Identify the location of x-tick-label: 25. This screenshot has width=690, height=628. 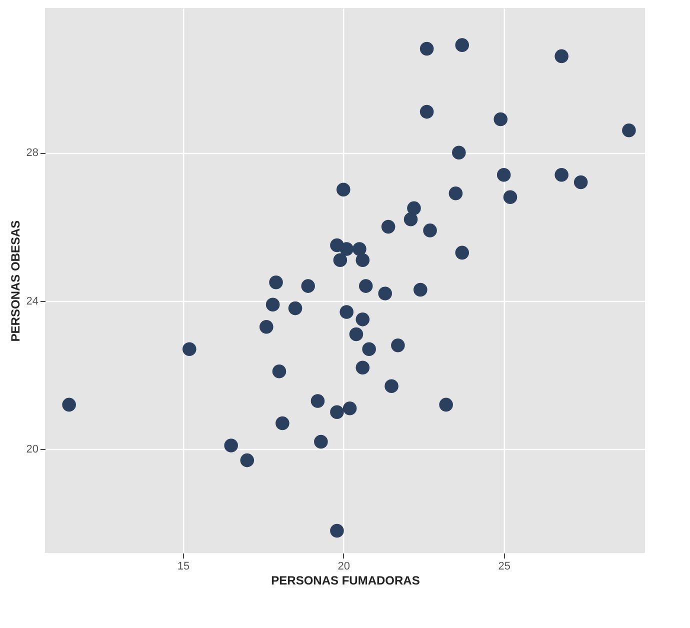
(504, 566).